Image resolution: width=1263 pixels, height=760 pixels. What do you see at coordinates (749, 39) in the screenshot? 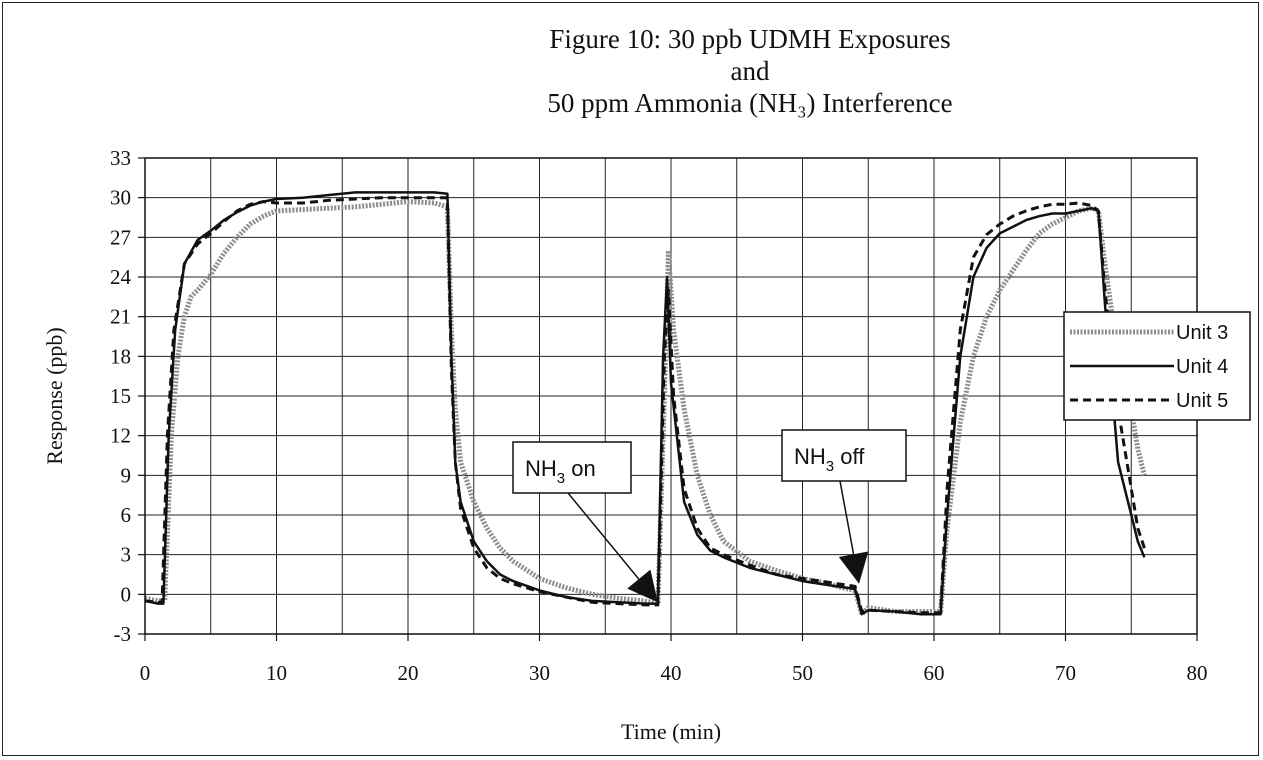
I see `chart-title-line-1: Figure 10: 30 ppb UDMH Exposures` at bounding box center [749, 39].